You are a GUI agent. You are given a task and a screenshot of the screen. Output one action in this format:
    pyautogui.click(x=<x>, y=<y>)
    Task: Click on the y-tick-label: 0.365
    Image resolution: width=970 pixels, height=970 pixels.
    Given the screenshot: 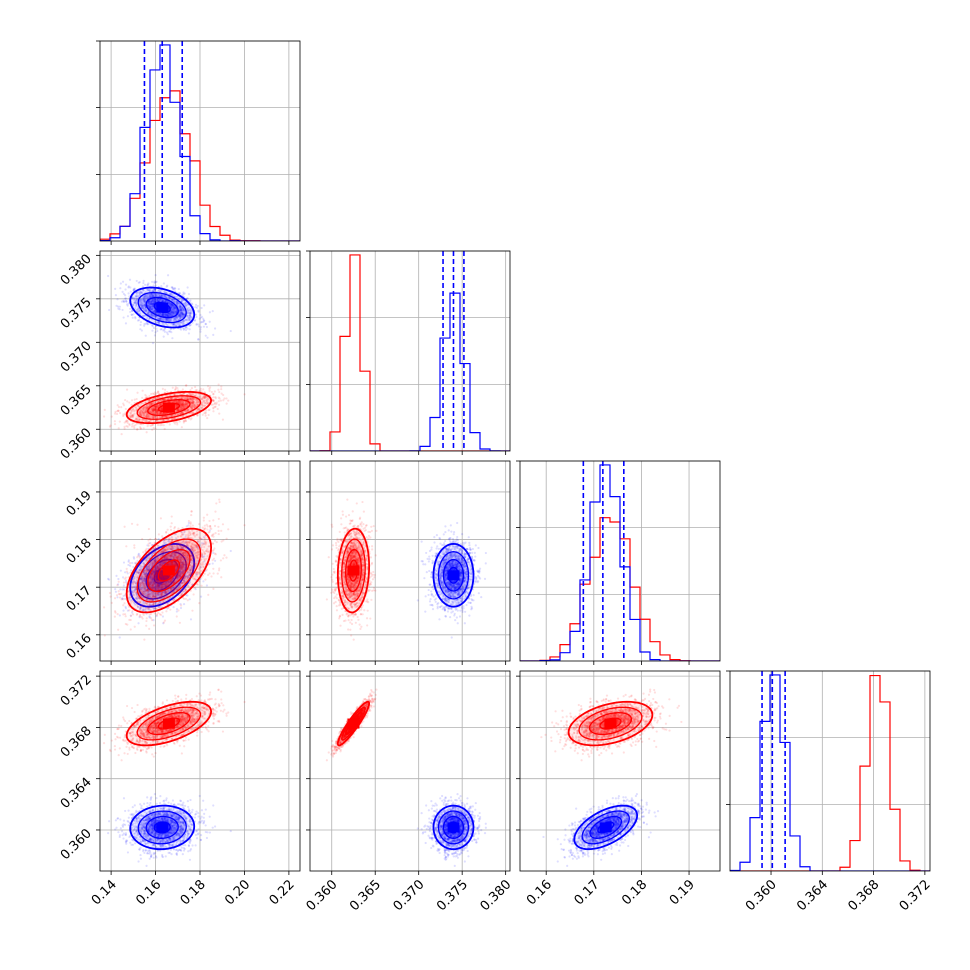 What is the action you would take?
    pyautogui.click(x=76, y=400)
    